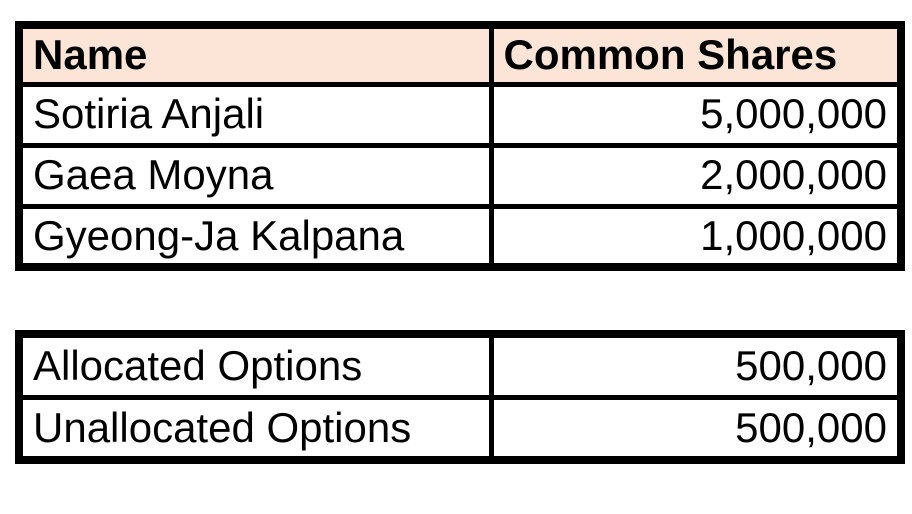 The image size is (912, 514). What do you see at coordinates (696, 114) in the screenshot?
I see `shareholder-shares-cell: 5,000,000` at bounding box center [696, 114].